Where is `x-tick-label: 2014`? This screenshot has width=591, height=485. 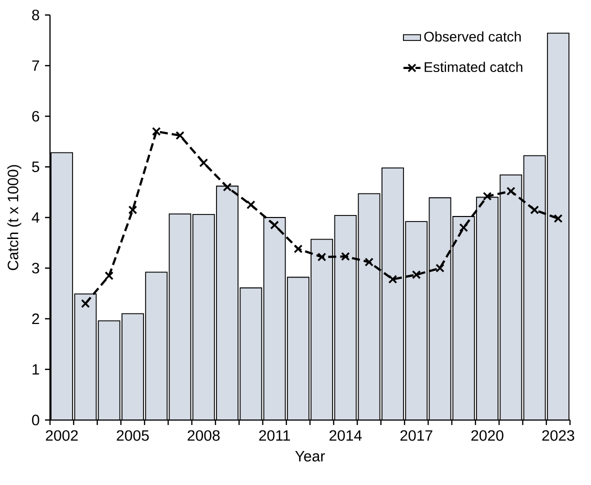 x-tick-label: 2014 is located at coordinates (346, 435).